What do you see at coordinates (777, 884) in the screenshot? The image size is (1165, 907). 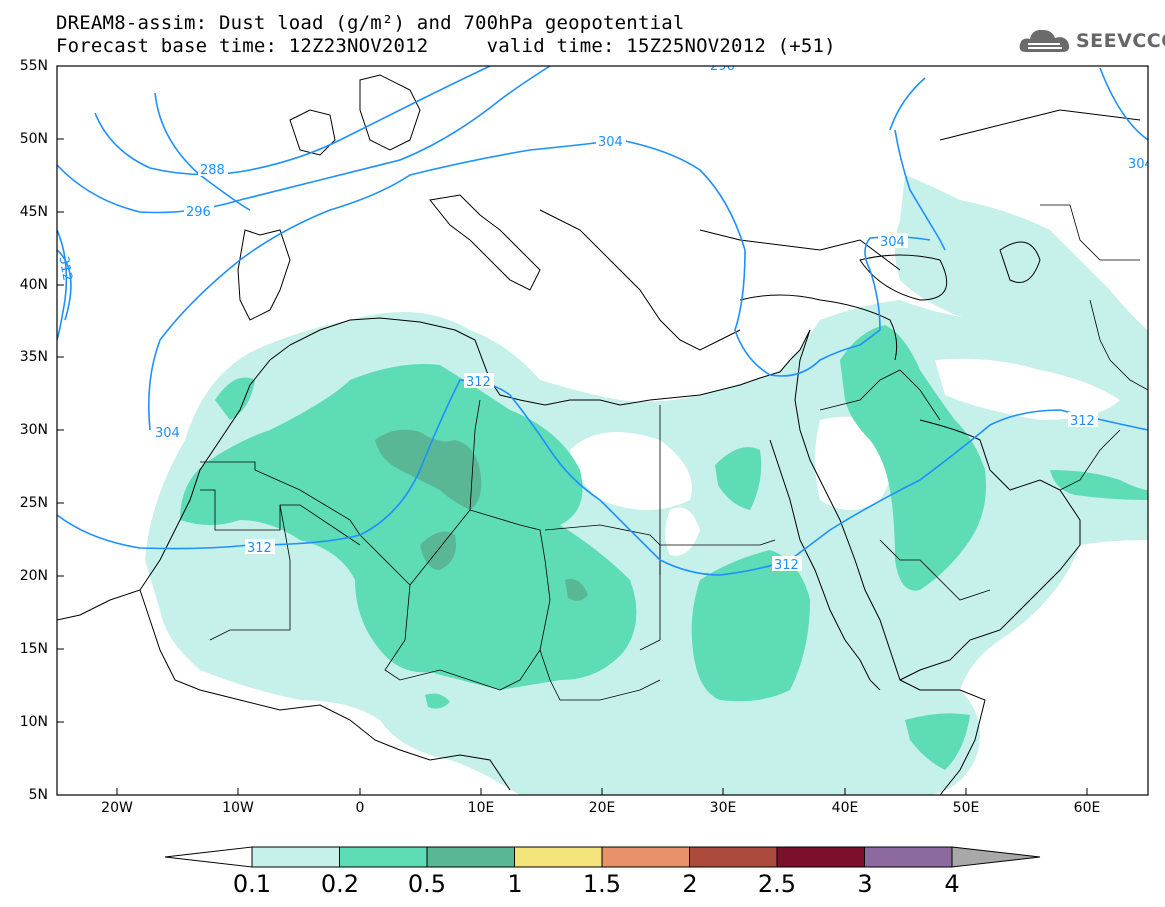 I see `colorbar-label: 2.5` at bounding box center [777, 884].